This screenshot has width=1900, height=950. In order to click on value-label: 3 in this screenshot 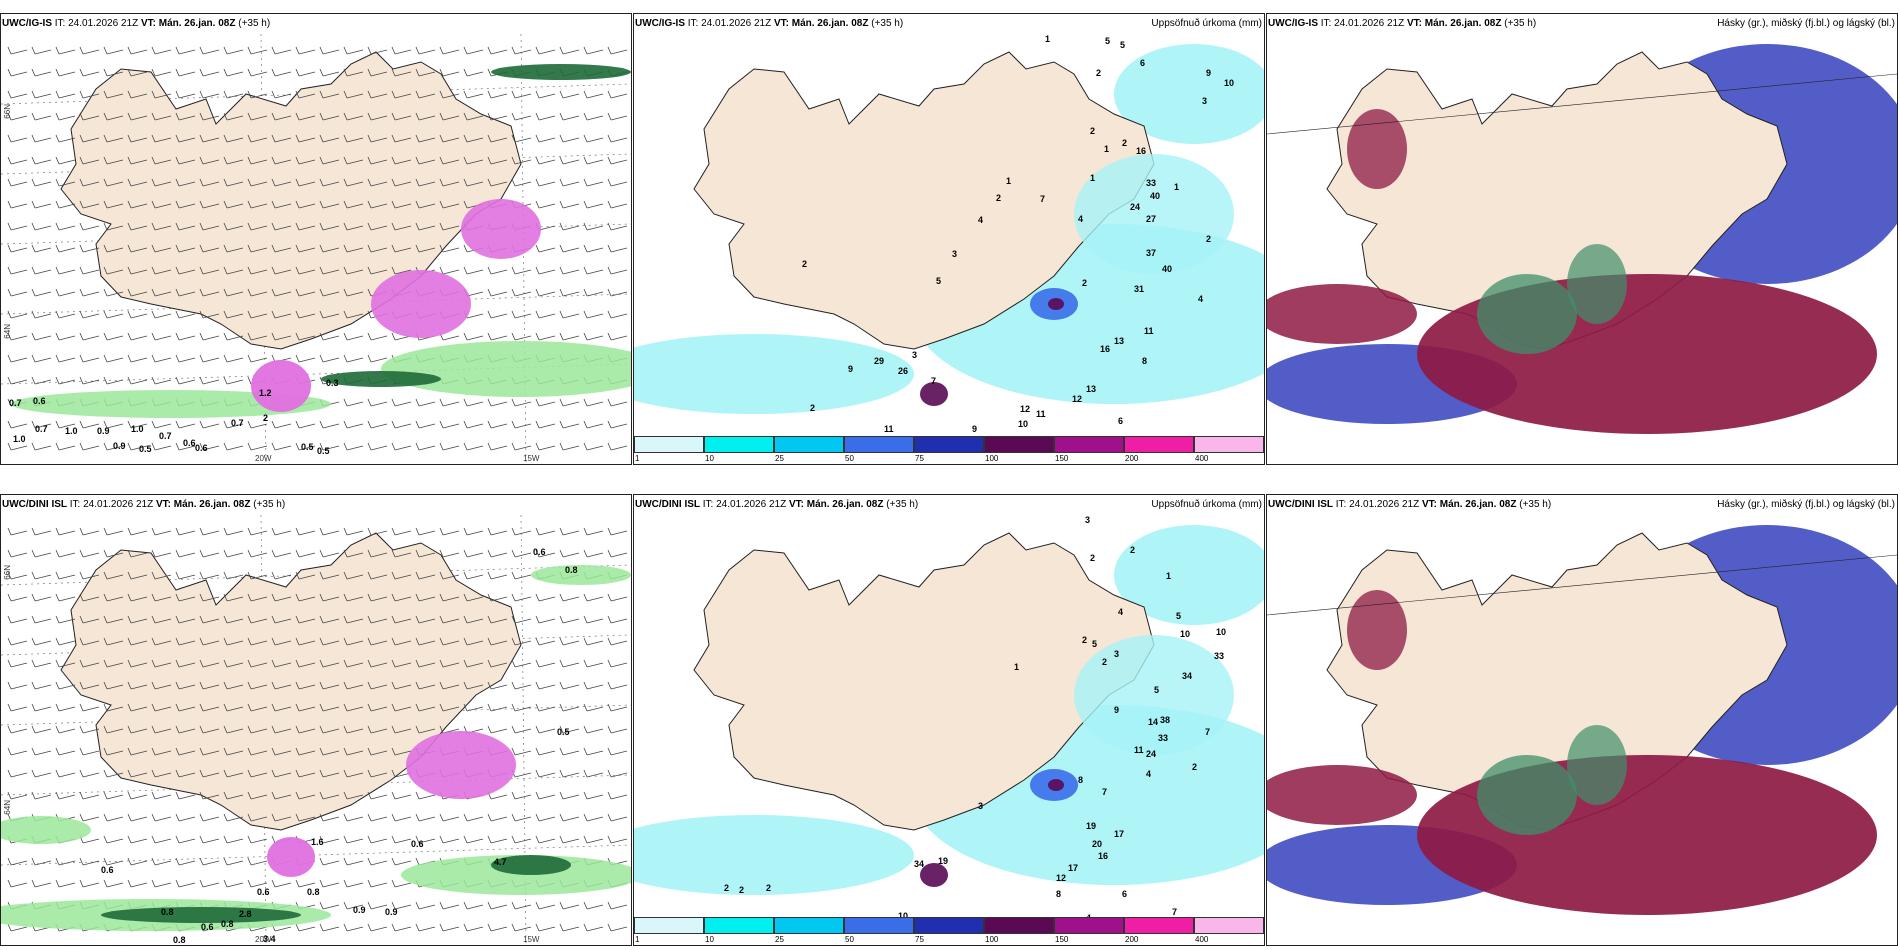, I will do `click(1116, 654)`.